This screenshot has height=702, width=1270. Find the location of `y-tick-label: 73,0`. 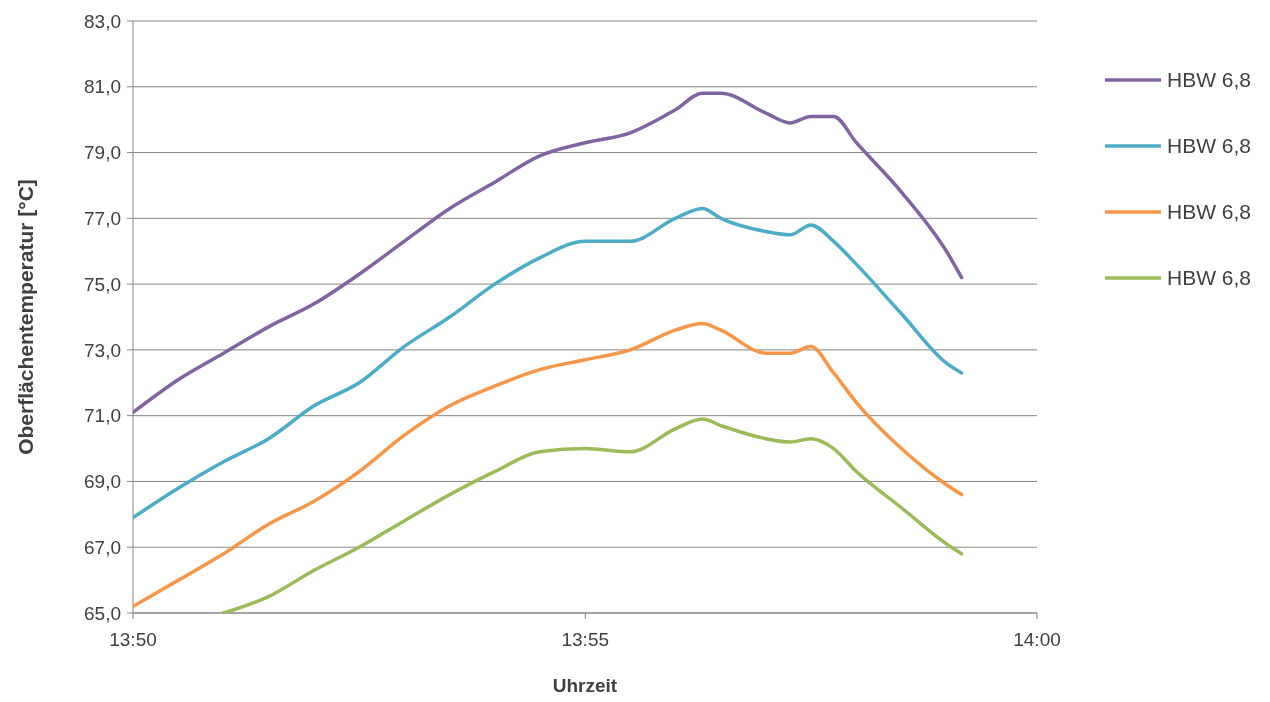

y-tick-label: 73,0 is located at coordinates (102, 350).